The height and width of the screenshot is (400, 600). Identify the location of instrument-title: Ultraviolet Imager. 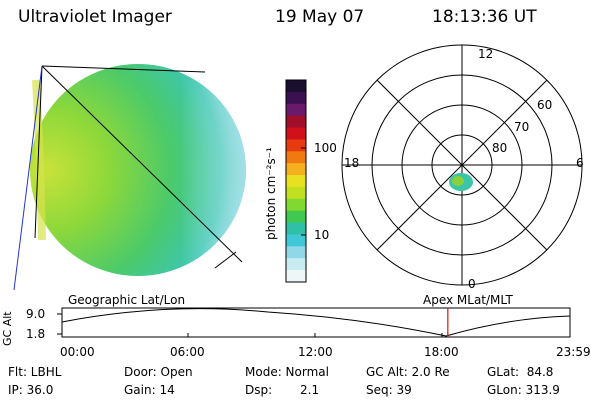
(95, 17).